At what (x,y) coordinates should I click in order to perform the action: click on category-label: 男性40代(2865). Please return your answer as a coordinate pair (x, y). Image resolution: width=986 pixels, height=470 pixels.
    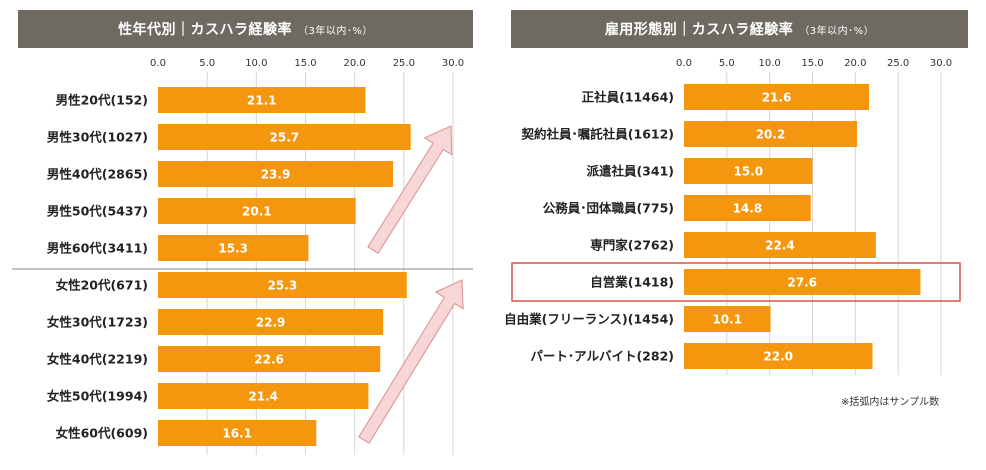
    Looking at the image, I should click on (97, 174).